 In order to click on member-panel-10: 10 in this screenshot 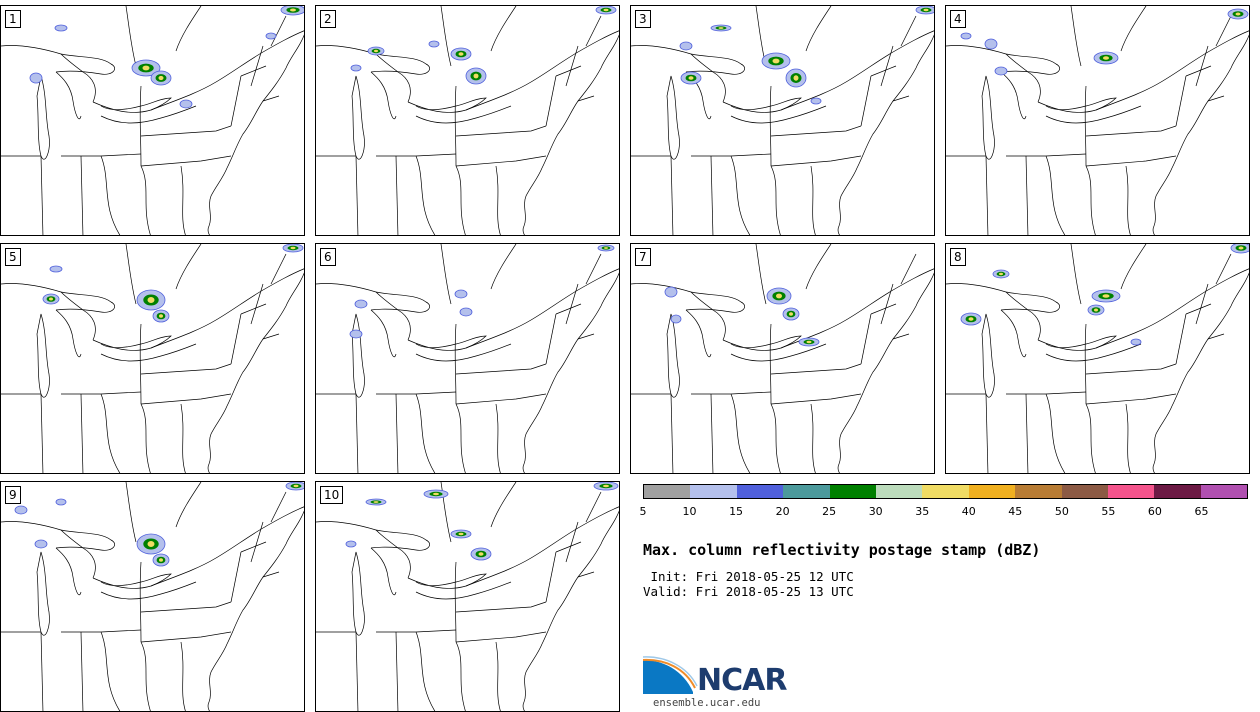, I will do `click(467, 596)`.